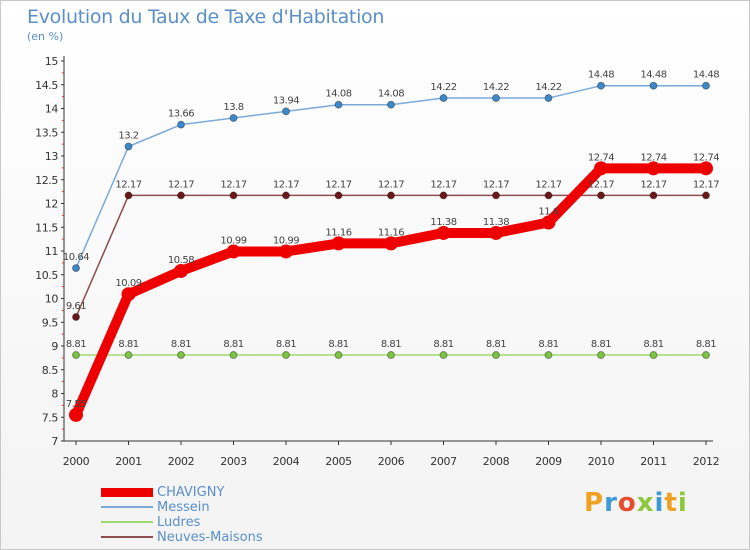  Describe the element at coordinates (45, 36) in the screenshot. I see `chart-subtitle: (en %)` at that location.